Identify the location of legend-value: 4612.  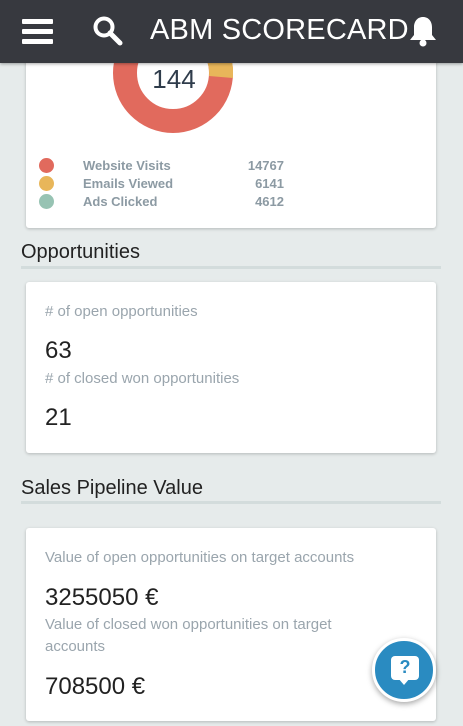
(269, 201).